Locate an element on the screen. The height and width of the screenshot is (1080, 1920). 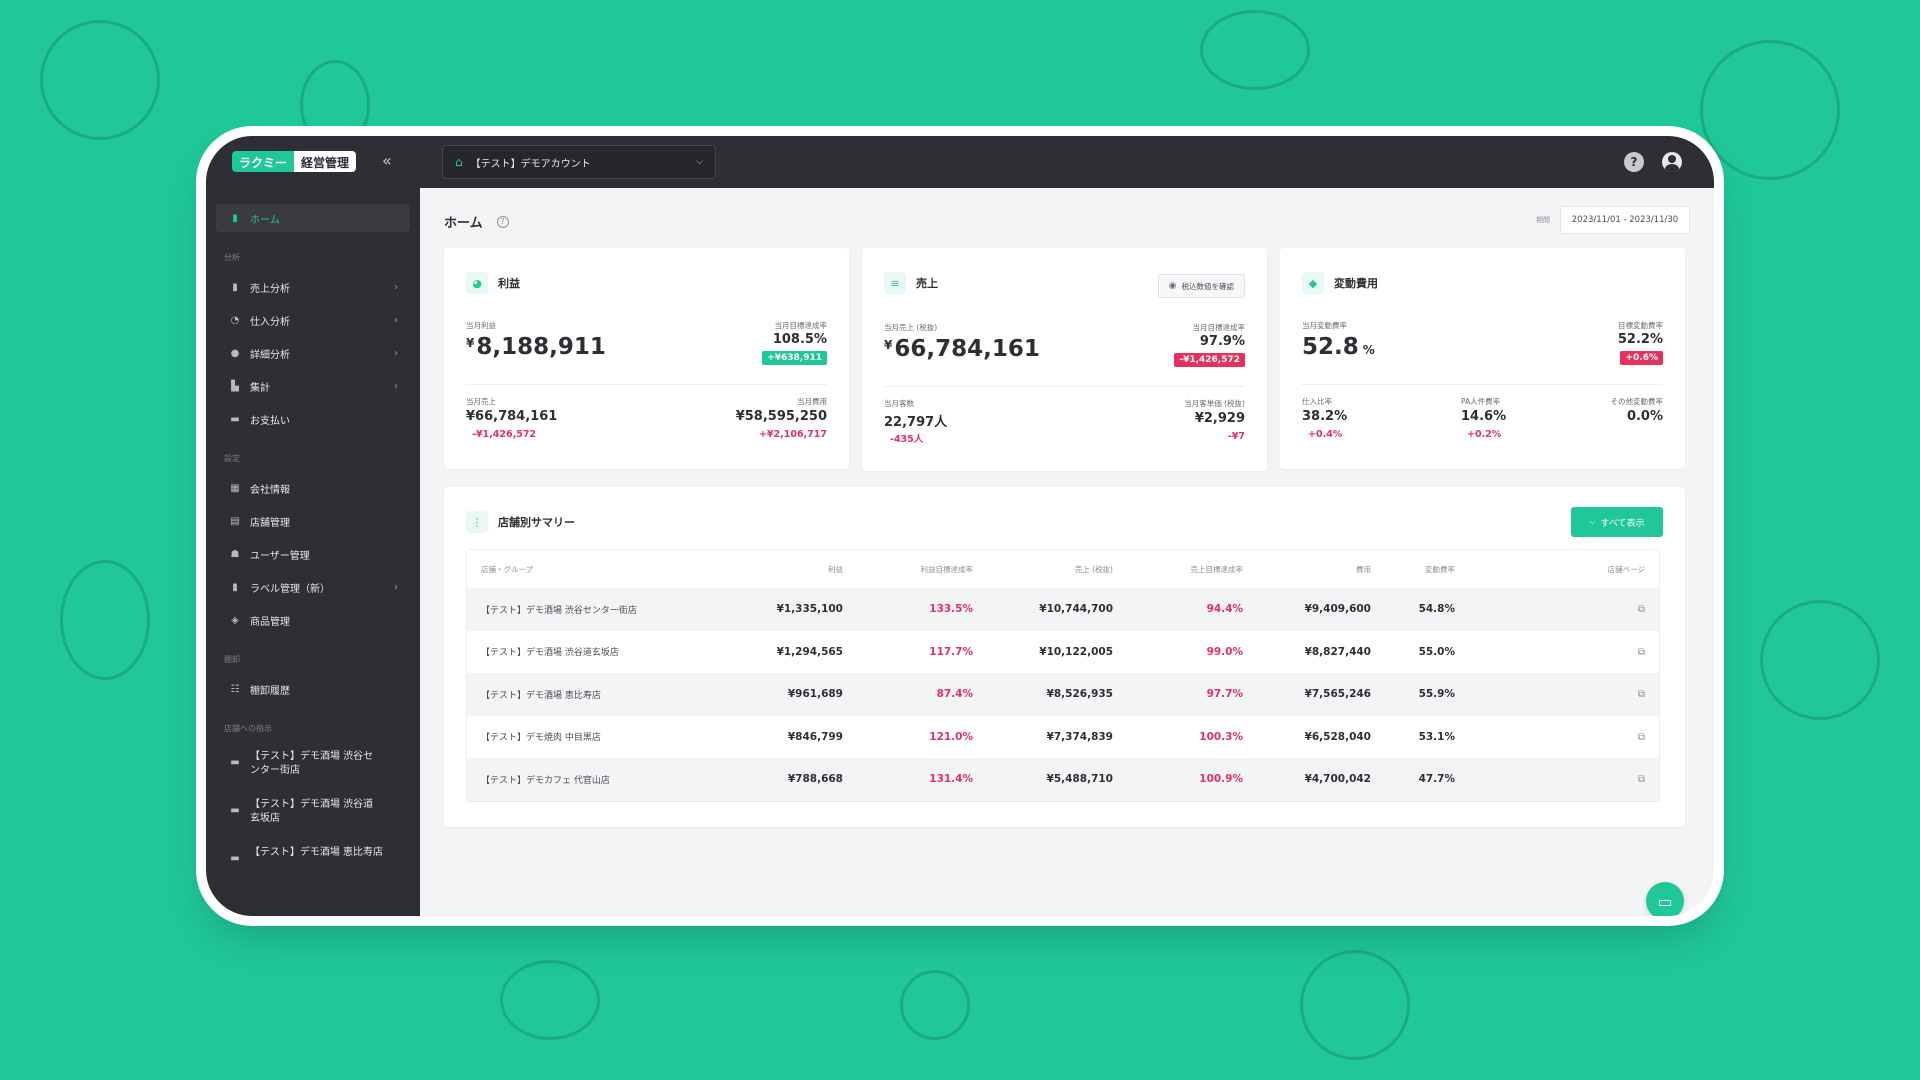
profit-cell: ¥788,668 is located at coordinates (807, 779).